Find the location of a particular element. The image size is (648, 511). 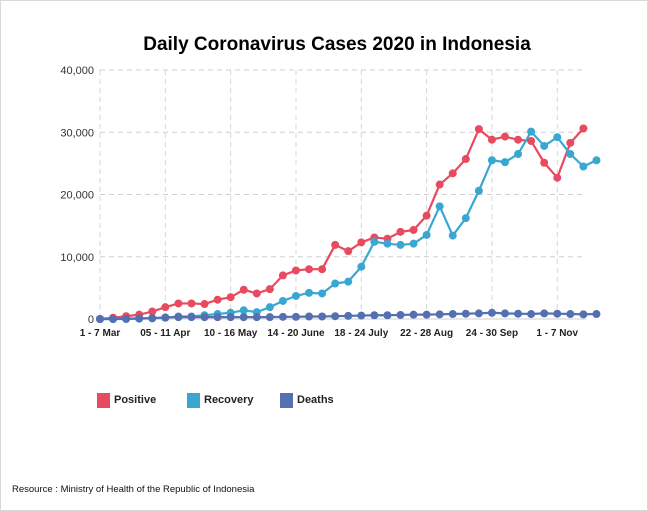

y-tick-label: 10,000 is located at coordinates (77, 258).